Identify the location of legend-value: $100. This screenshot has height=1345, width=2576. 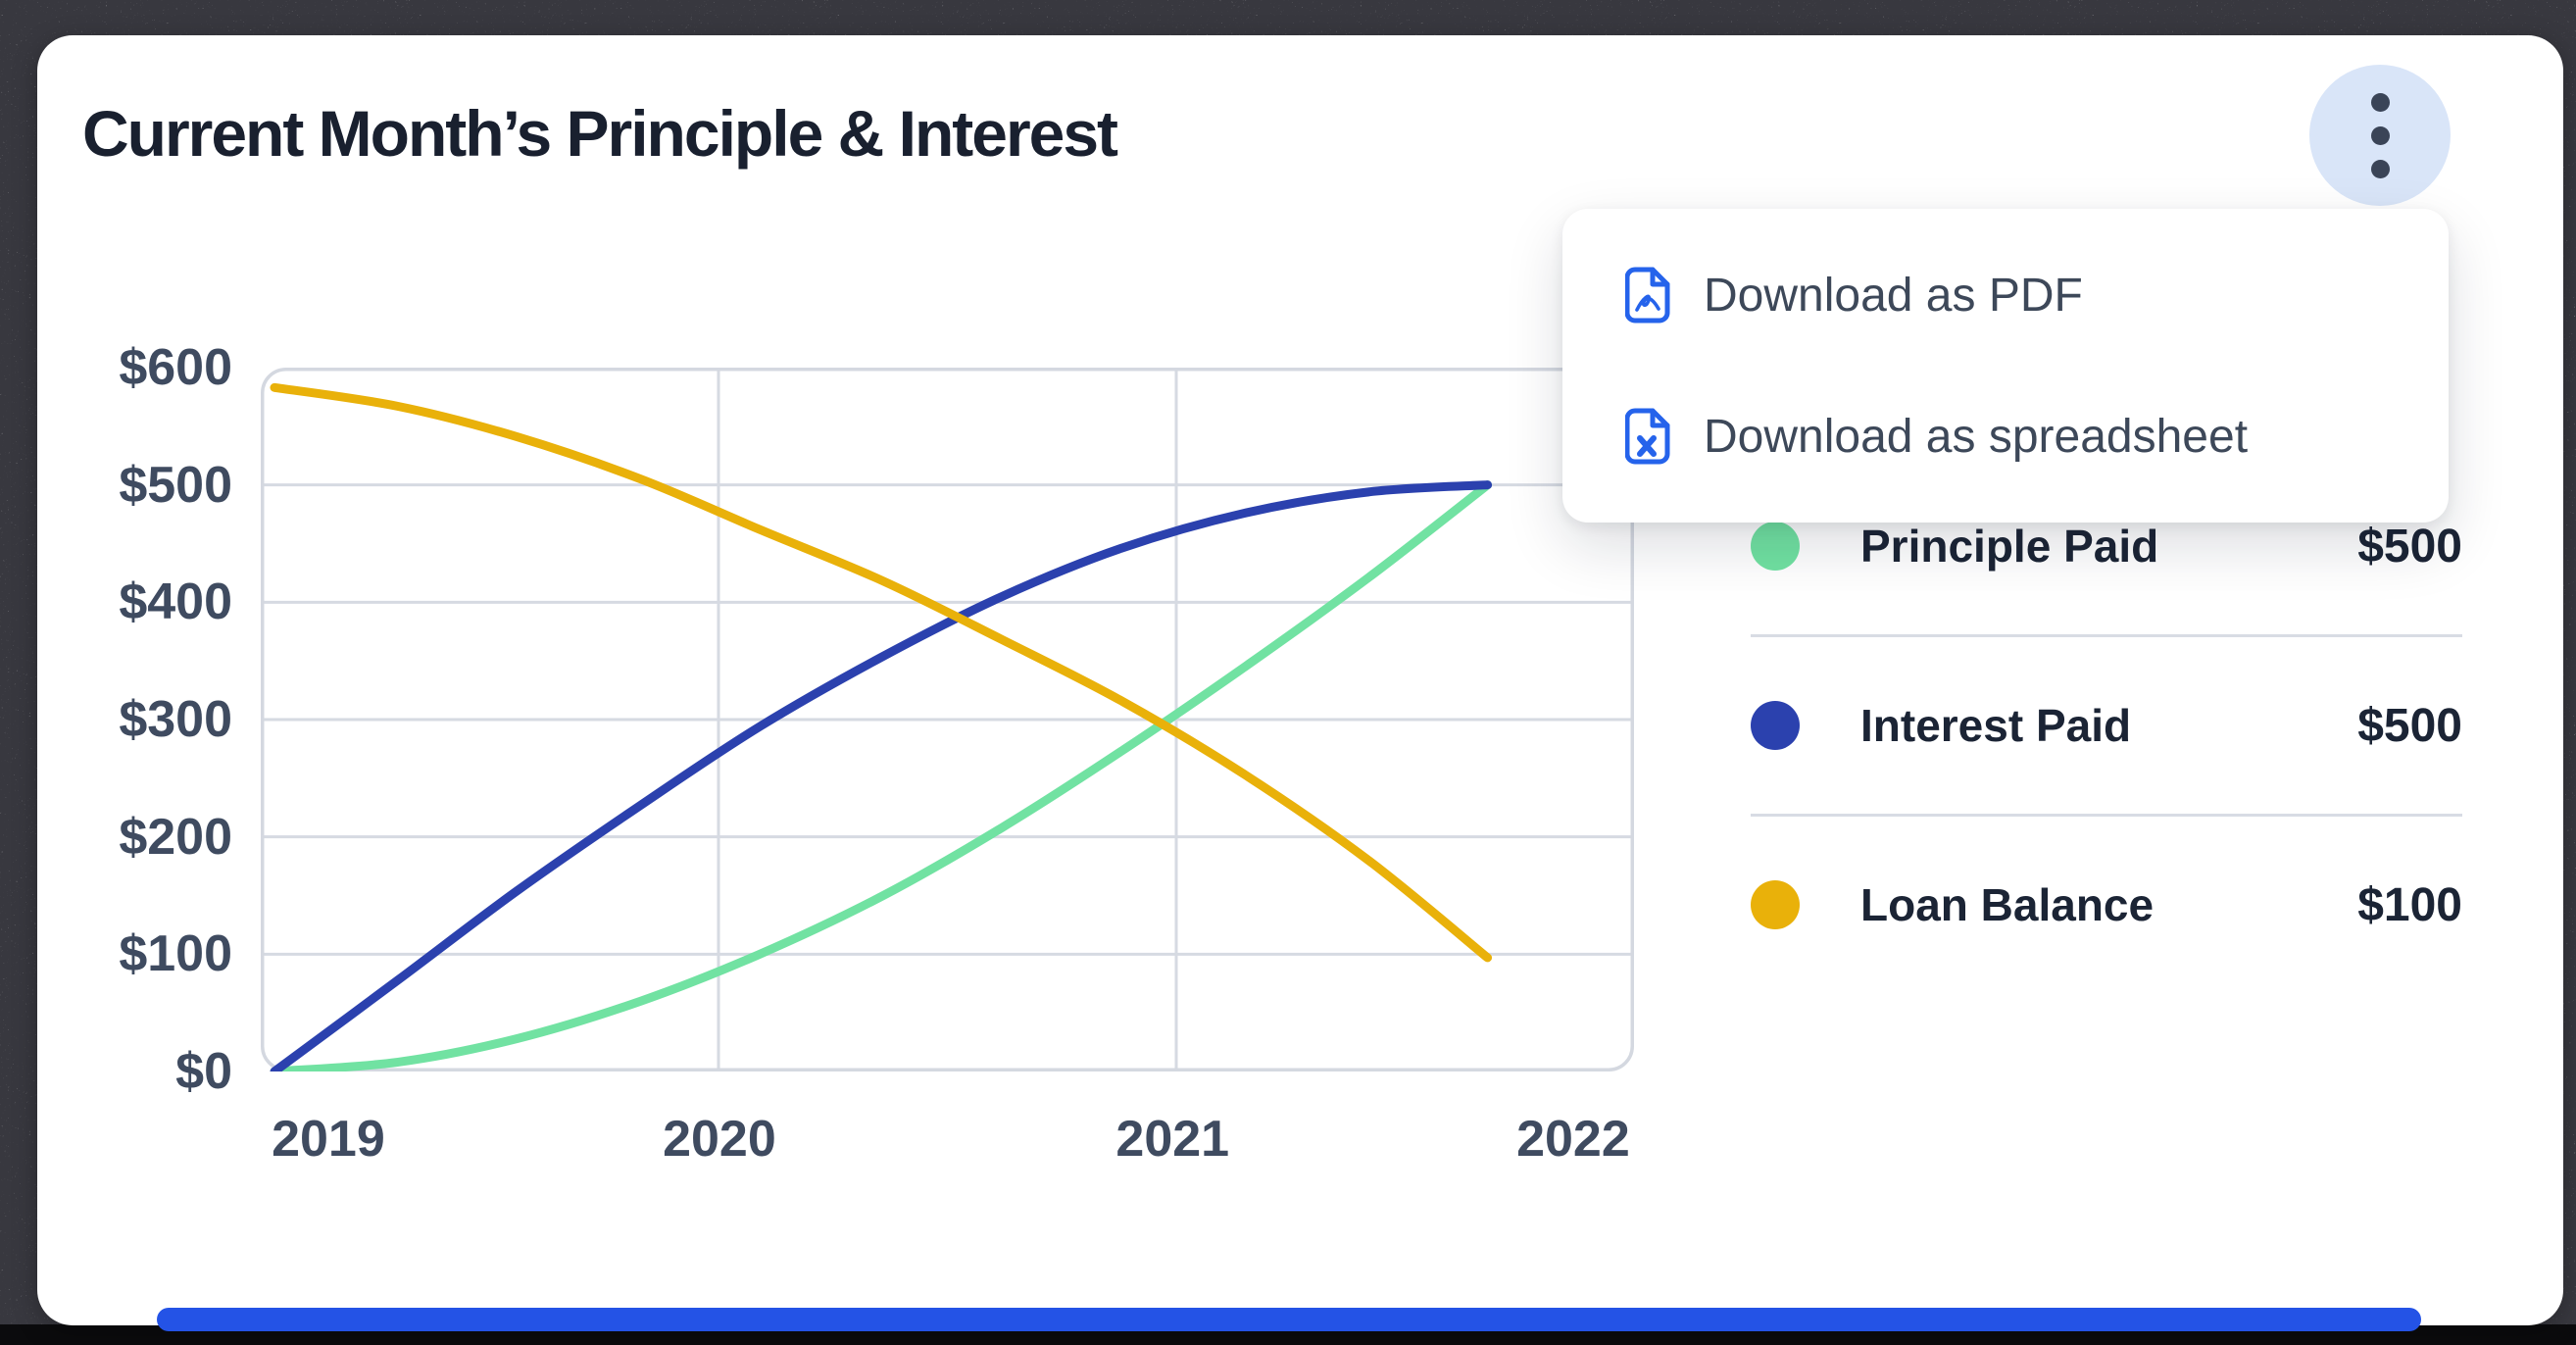
(2409, 904).